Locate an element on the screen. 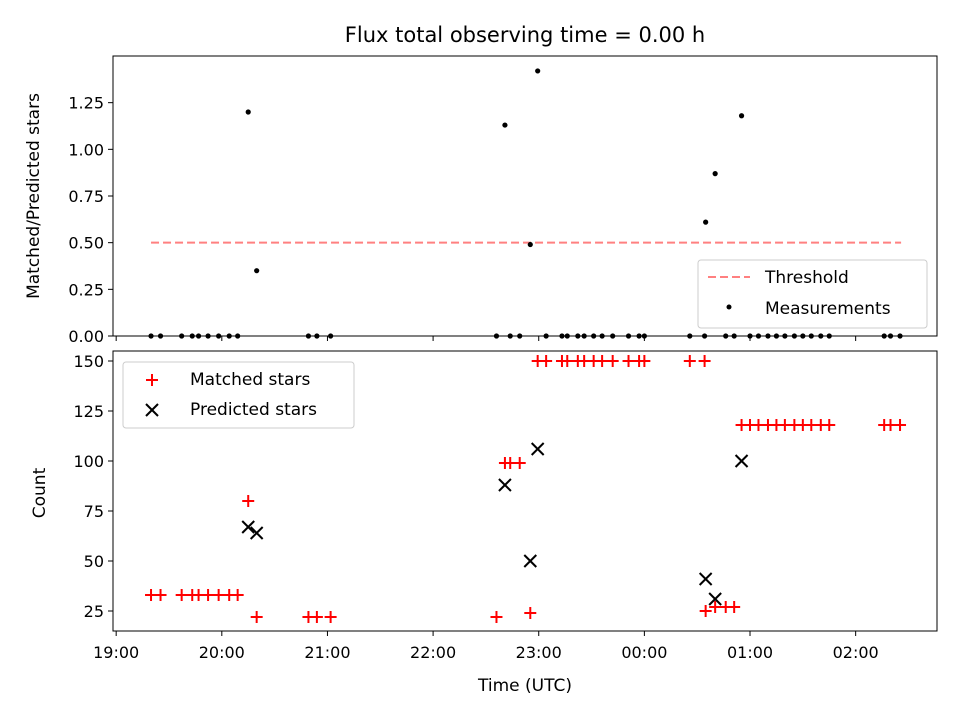  x-tick-label: 21:00 is located at coordinates (327, 652).